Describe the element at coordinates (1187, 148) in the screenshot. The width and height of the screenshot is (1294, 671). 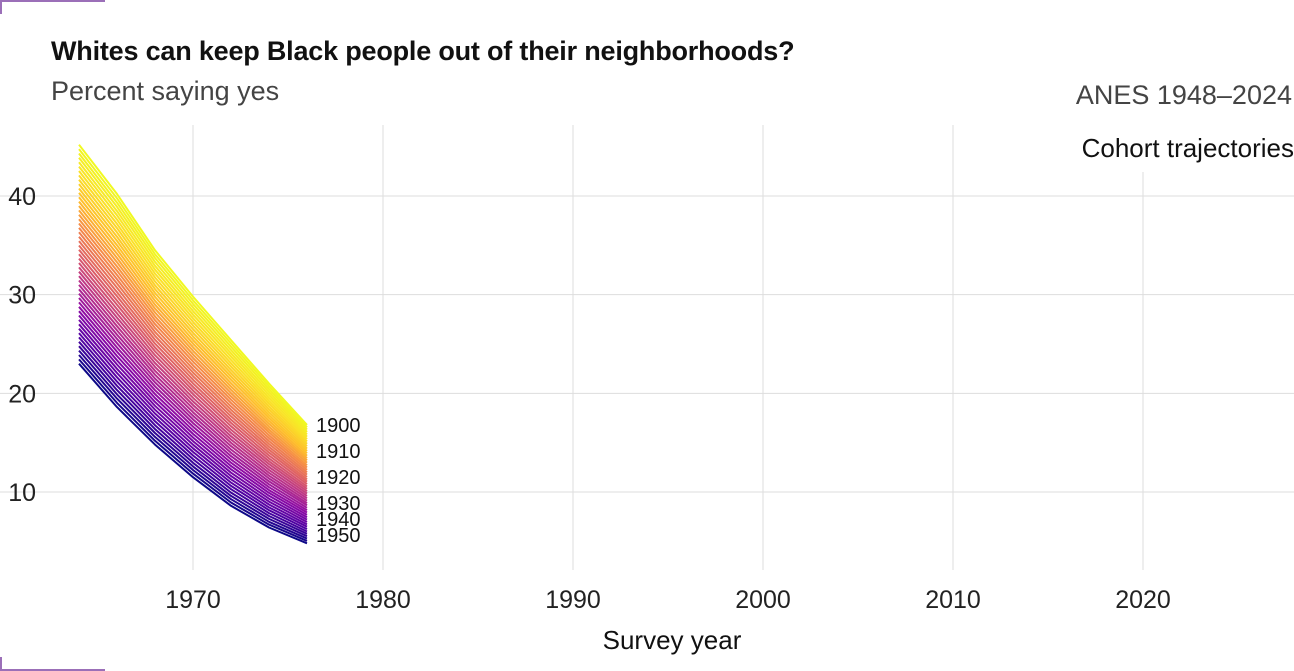
I see `legend-title: Cohort trajectories` at that location.